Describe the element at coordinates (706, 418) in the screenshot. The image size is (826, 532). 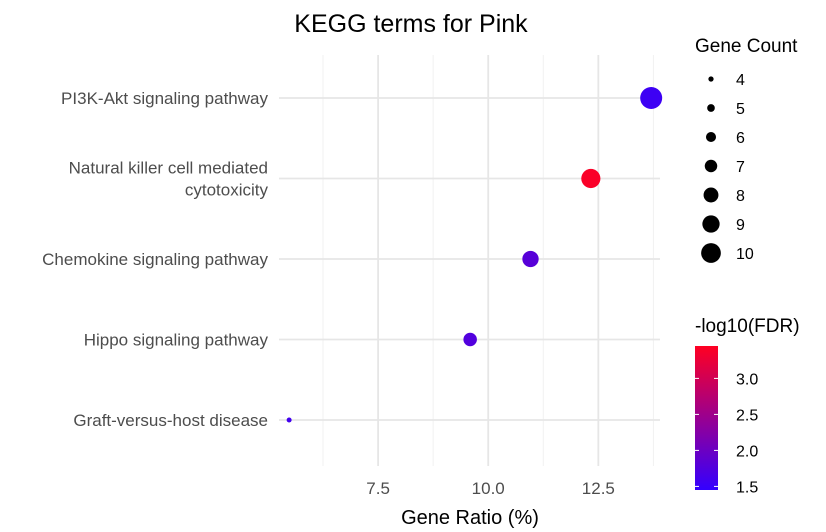
I see `color-legend-bar` at that location.